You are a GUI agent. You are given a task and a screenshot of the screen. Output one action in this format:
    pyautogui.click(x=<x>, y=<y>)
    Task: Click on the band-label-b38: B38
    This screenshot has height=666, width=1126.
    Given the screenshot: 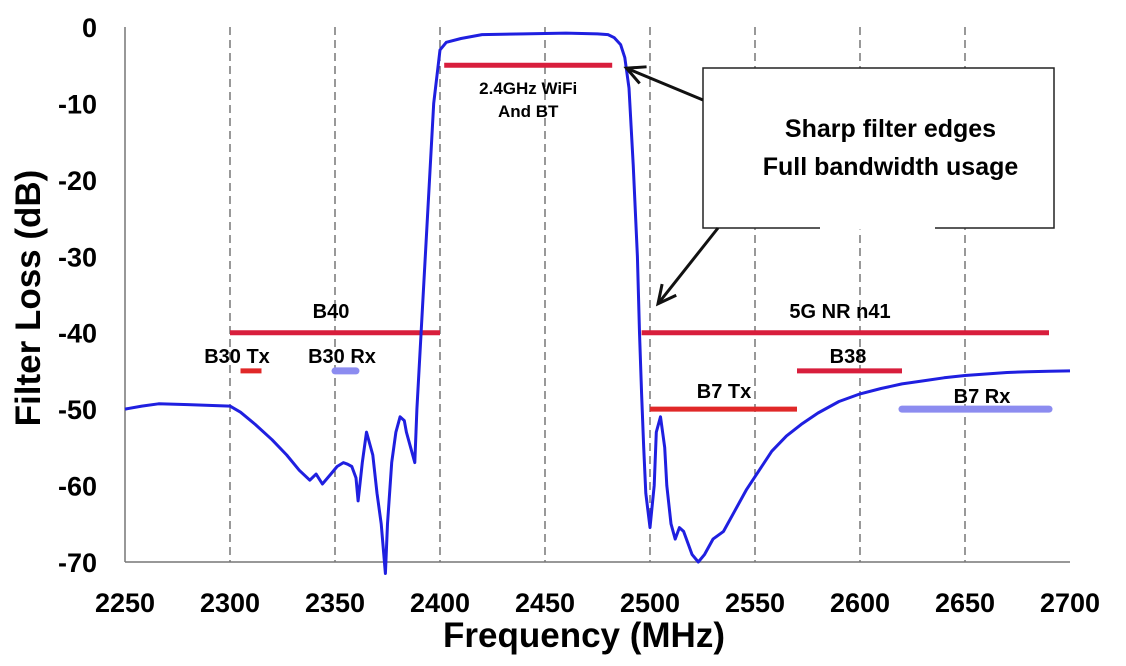 What is the action you would take?
    pyautogui.click(x=848, y=357)
    